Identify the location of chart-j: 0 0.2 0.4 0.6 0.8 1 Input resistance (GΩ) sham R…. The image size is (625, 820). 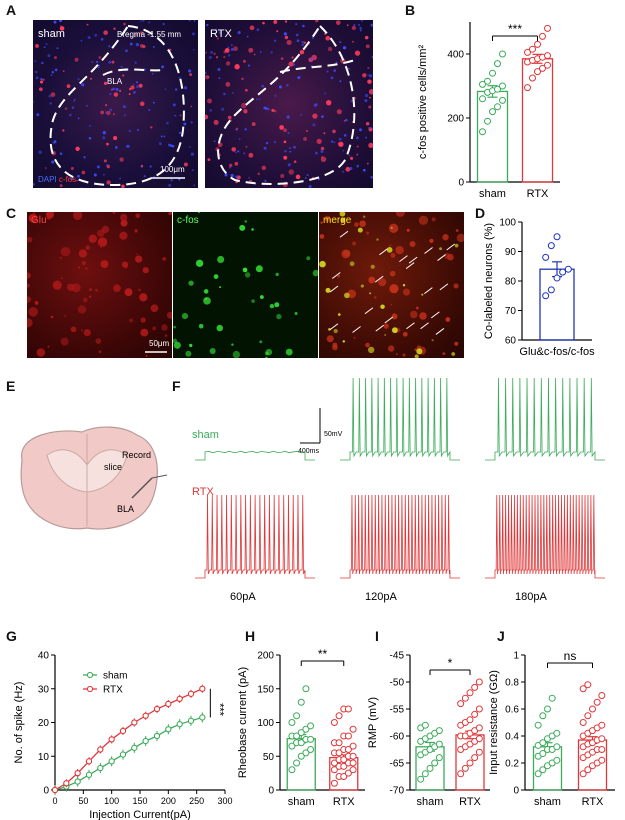
(551, 728).